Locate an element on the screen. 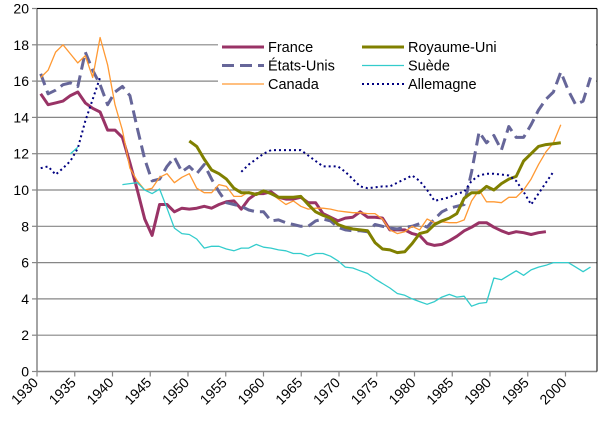  legend-label: Suède is located at coordinates (429, 67).